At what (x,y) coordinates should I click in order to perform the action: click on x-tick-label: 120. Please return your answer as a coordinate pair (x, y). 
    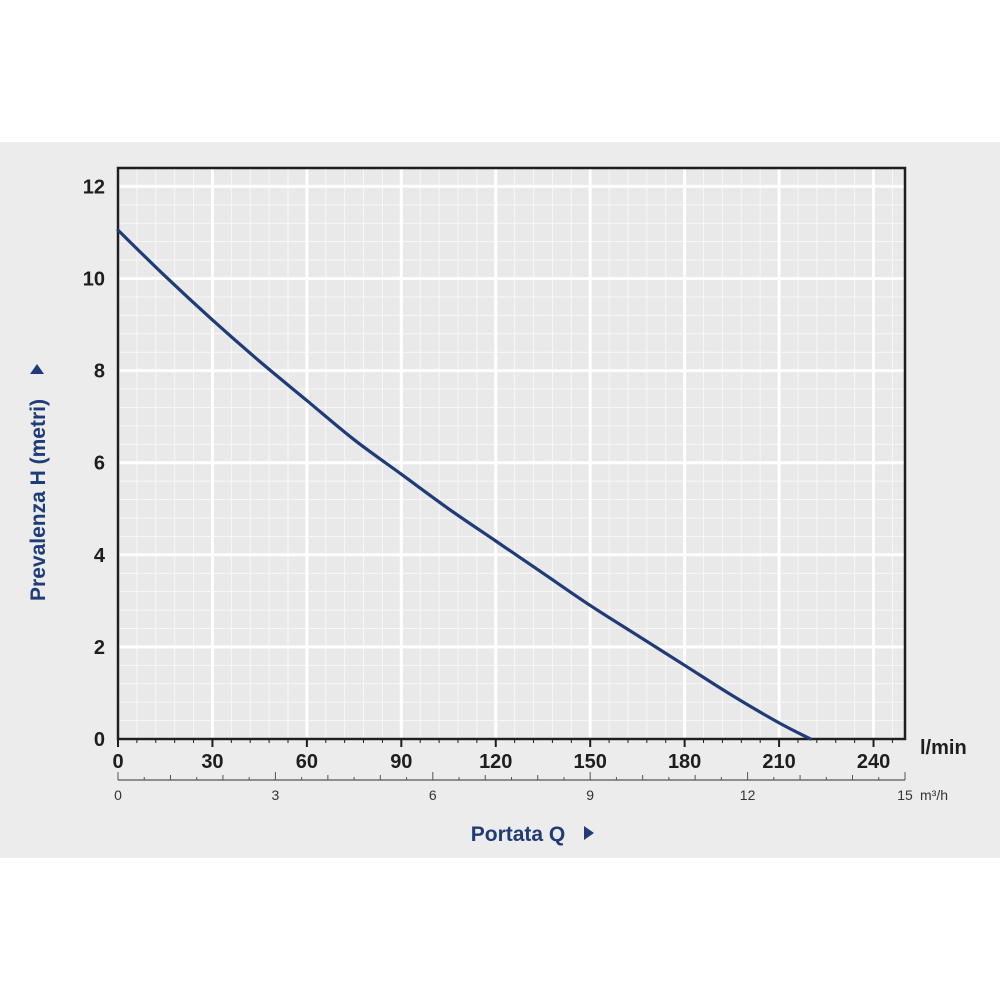
    Looking at the image, I should click on (495, 762).